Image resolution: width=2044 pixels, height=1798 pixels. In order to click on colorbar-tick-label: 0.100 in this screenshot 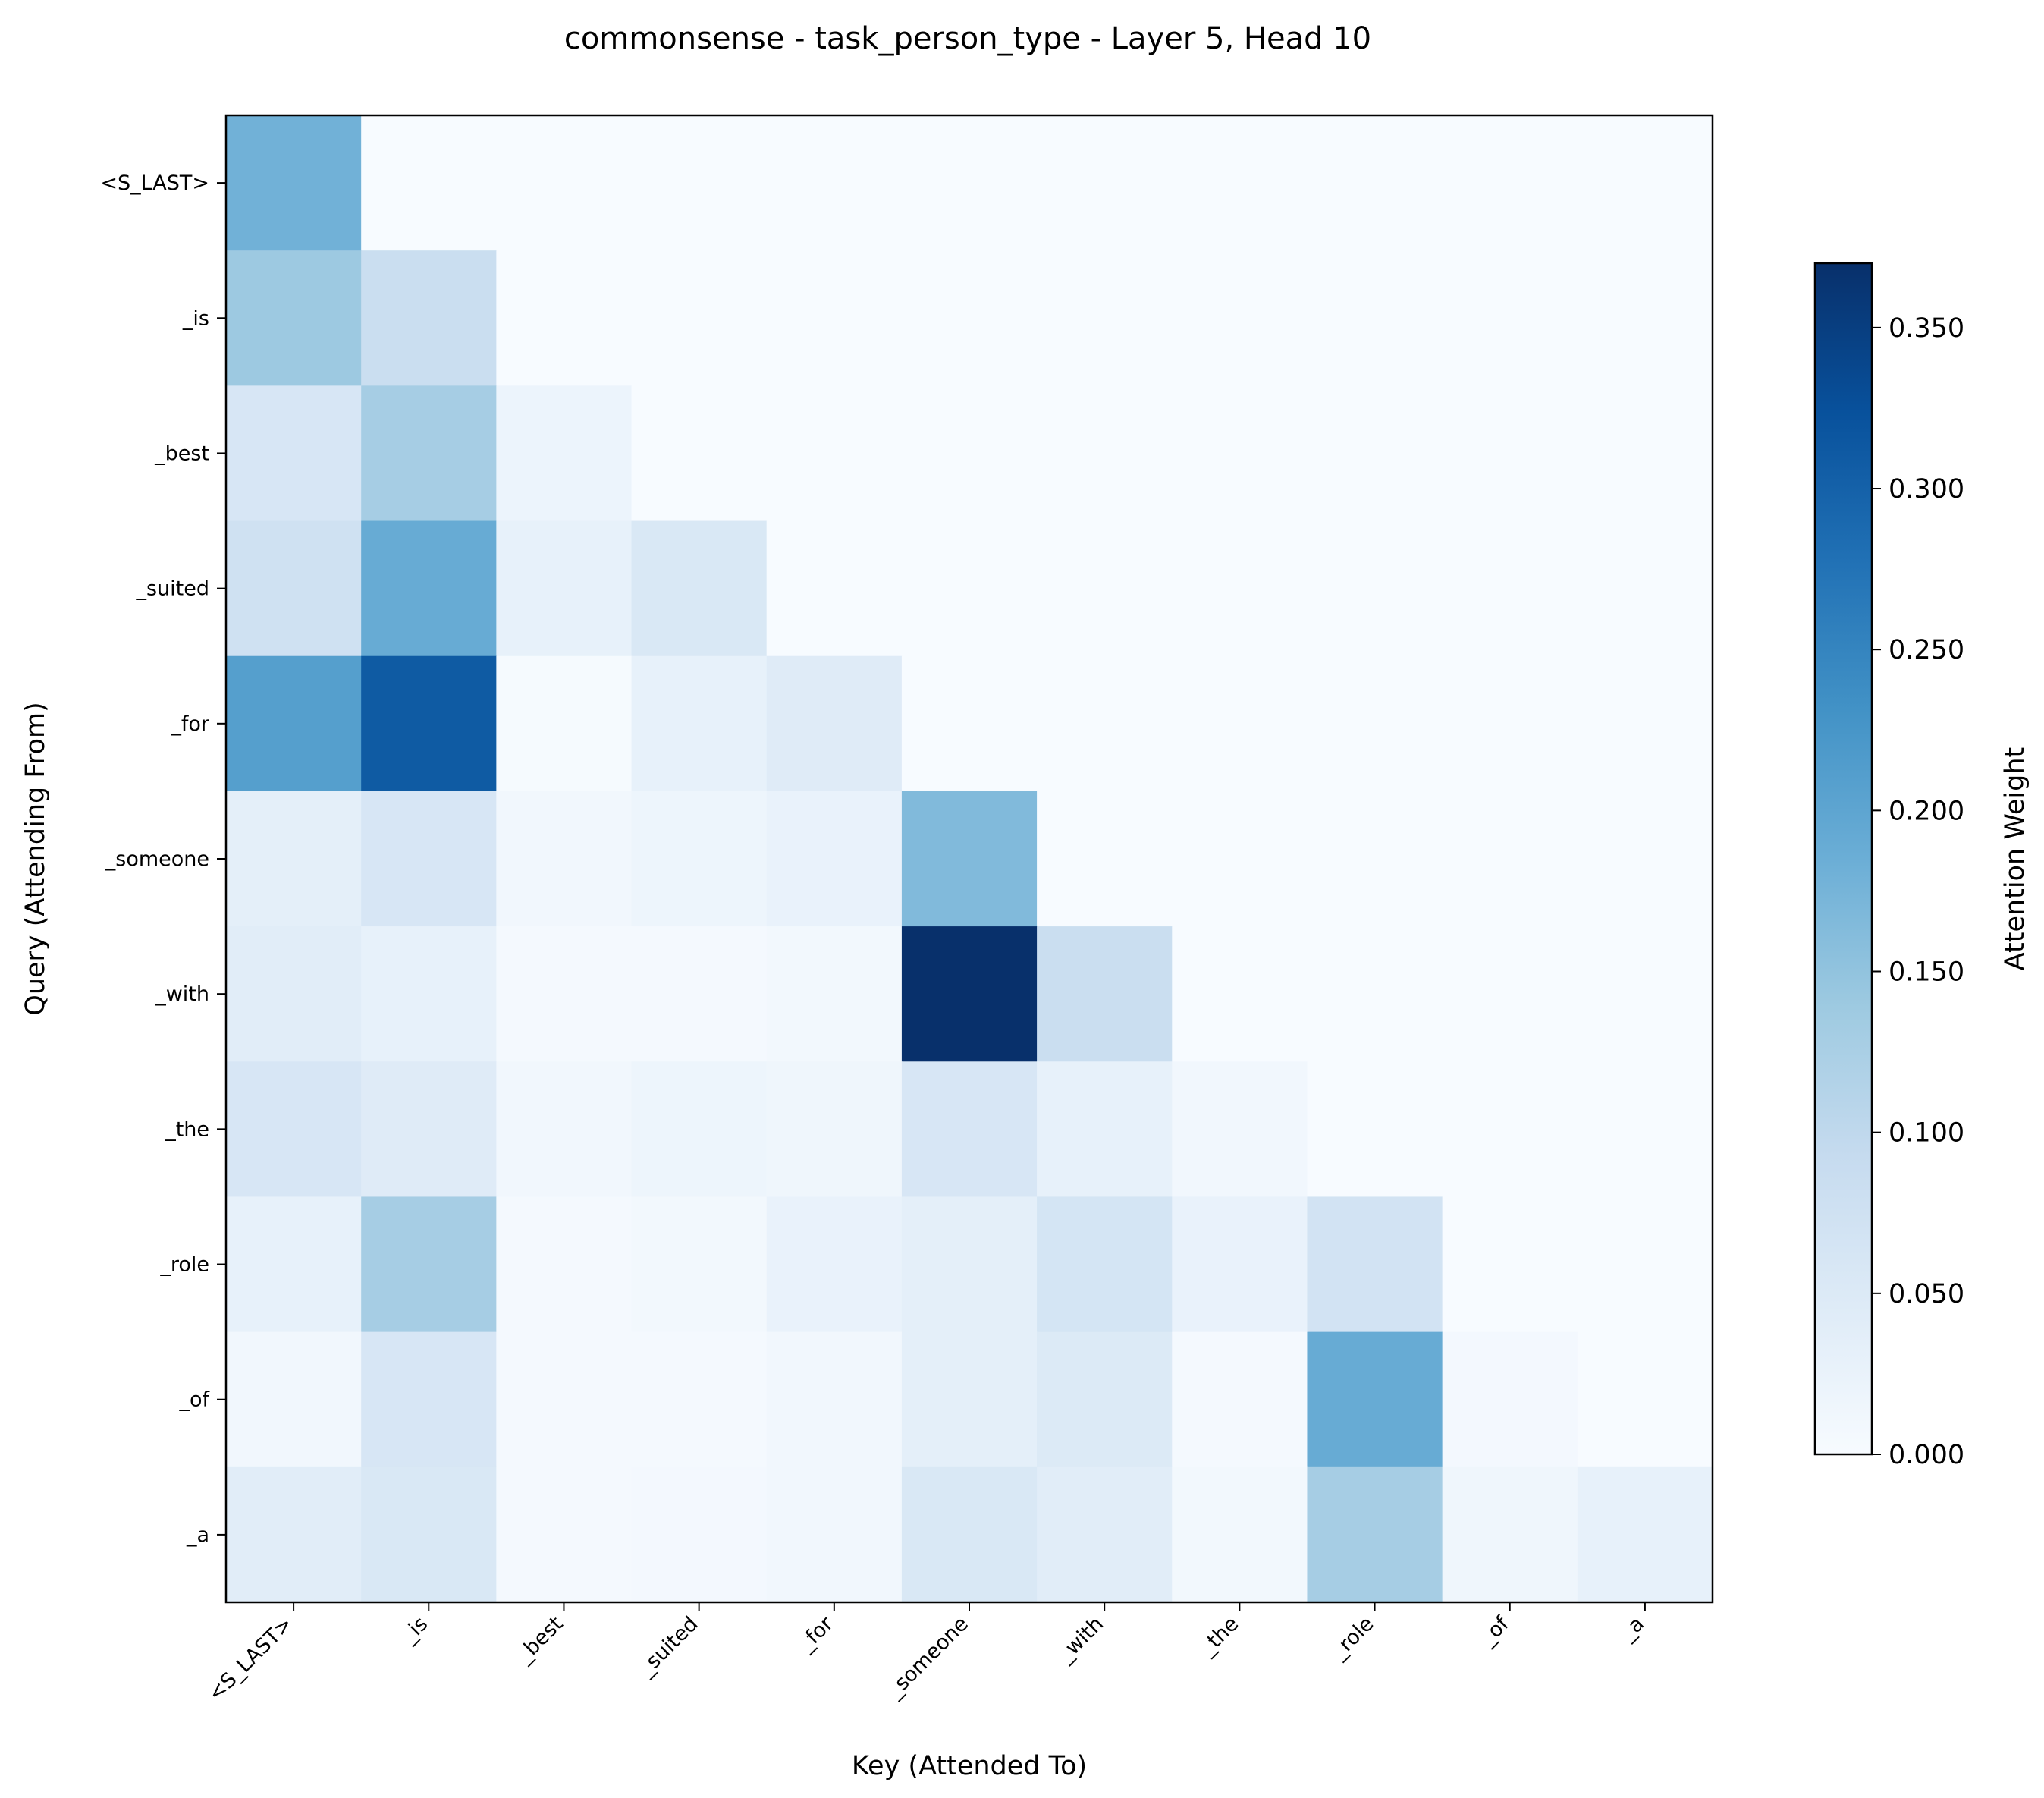, I will do `click(1927, 1133)`.